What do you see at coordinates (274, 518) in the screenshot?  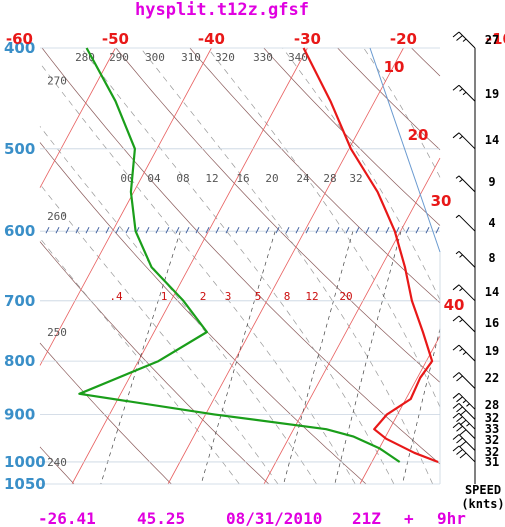 I see `footer-date: 08/31/2010` at bounding box center [274, 518].